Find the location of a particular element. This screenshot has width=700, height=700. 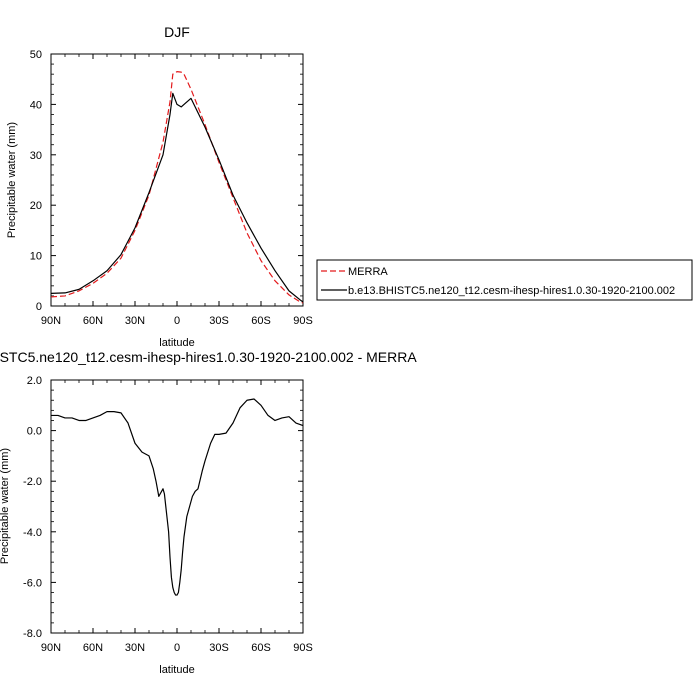

bottom-y-tick-label: -4.0 is located at coordinates (32, 533).